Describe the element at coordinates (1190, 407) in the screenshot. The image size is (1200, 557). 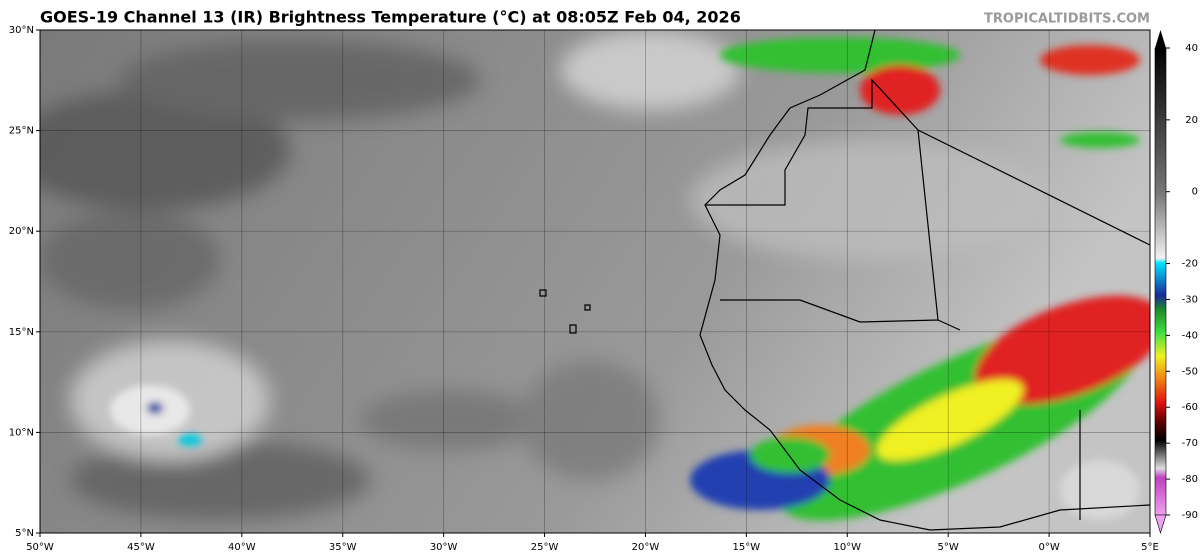
I see `colorbar-tick-label: -60` at that location.